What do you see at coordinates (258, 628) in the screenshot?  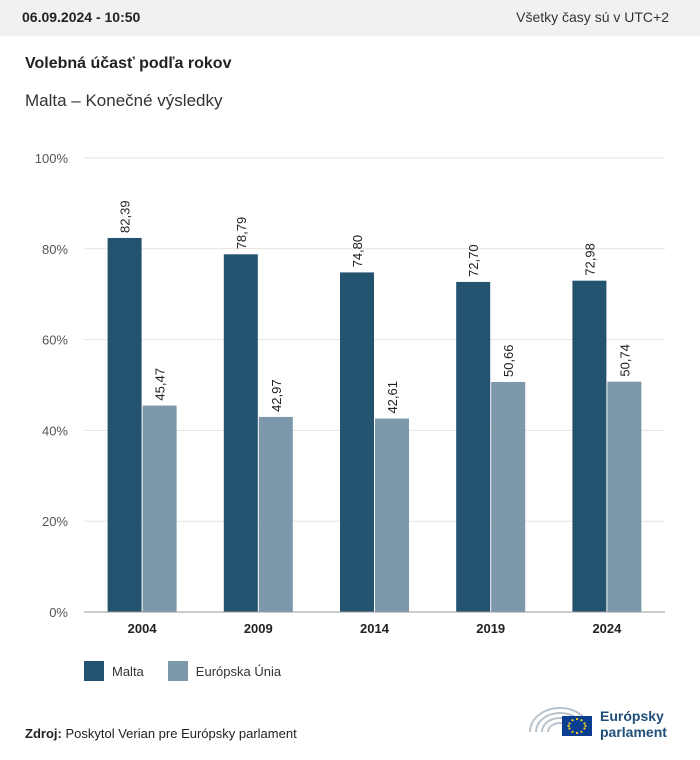 I see `x-tick-label: 2009` at bounding box center [258, 628].